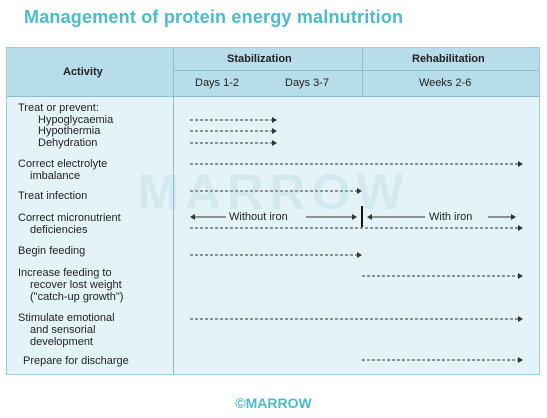  I want to click on activity-label: Begin feeding, so click(51, 251).